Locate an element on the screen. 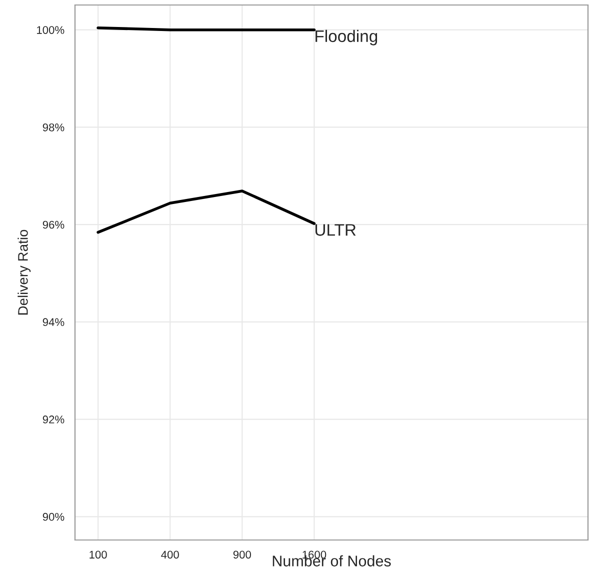 The width and height of the screenshot is (590, 580). x-tick-label: 100 is located at coordinates (98, 554).